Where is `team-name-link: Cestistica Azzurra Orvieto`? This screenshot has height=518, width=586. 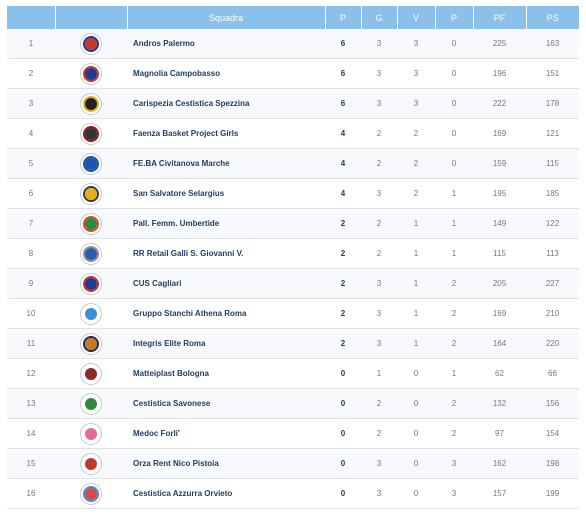 team-name-link: Cestistica Azzurra Orvieto is located at coordinates (226, 493).